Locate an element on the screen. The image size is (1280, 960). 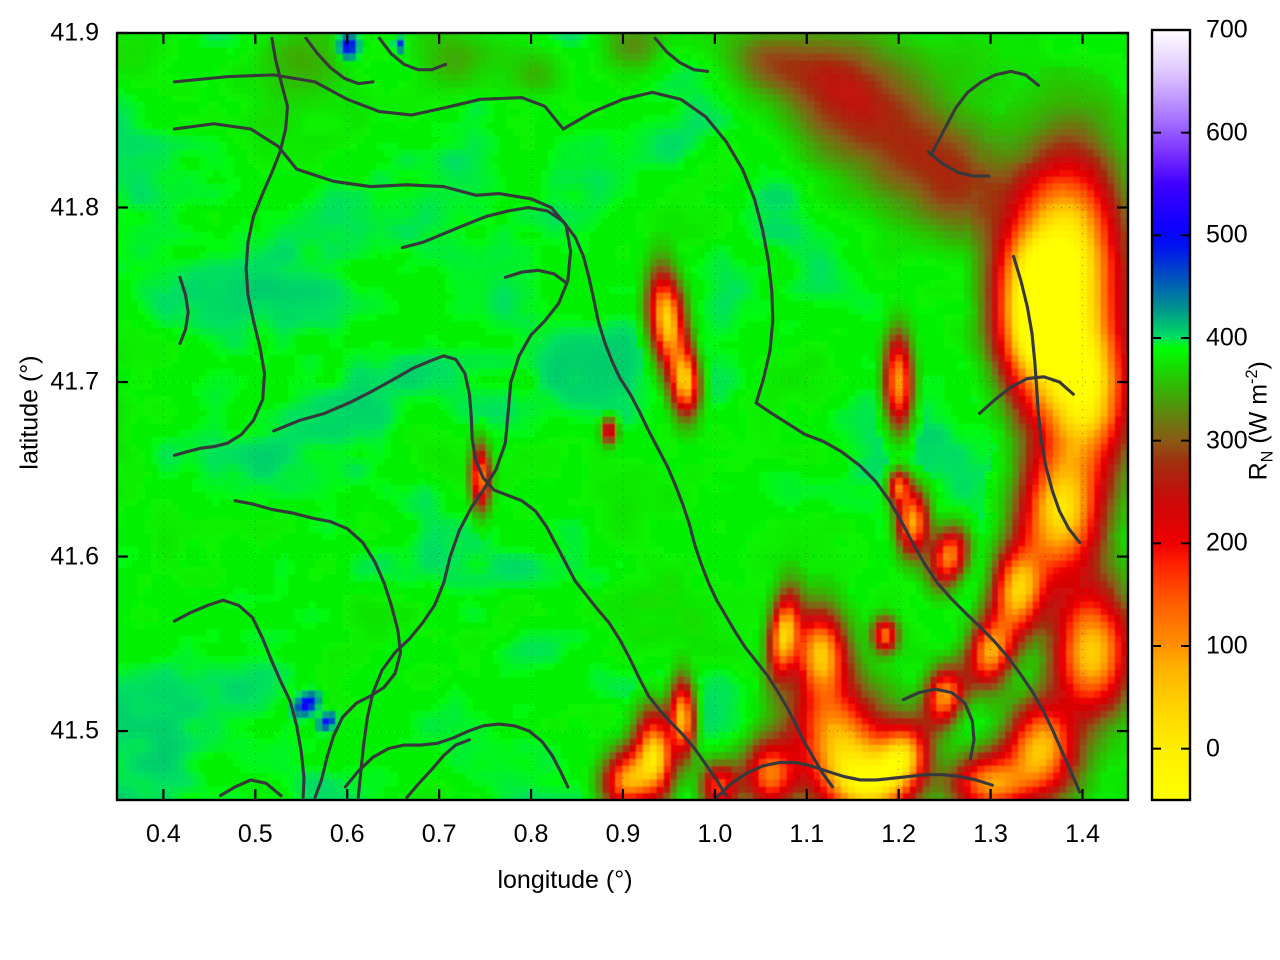
colorbar-tick-700: 700 is located at coordinates (1227, 29).